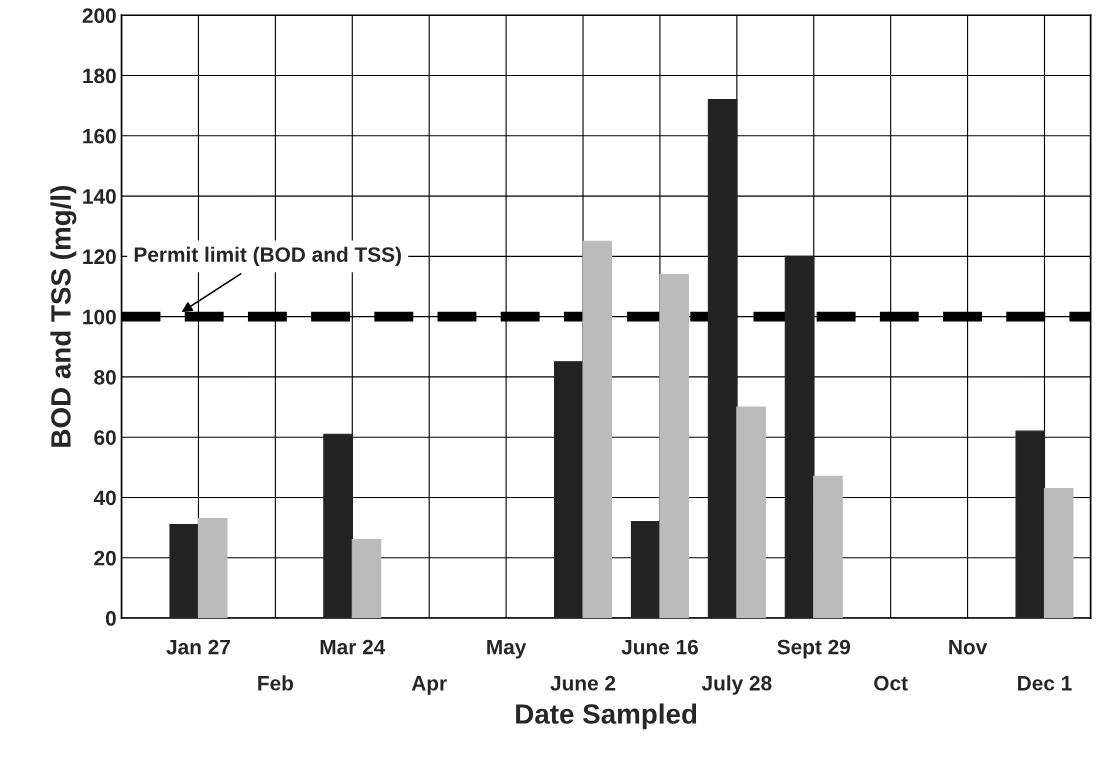  I want to click on x-tick-label: May, so click(507, 649).